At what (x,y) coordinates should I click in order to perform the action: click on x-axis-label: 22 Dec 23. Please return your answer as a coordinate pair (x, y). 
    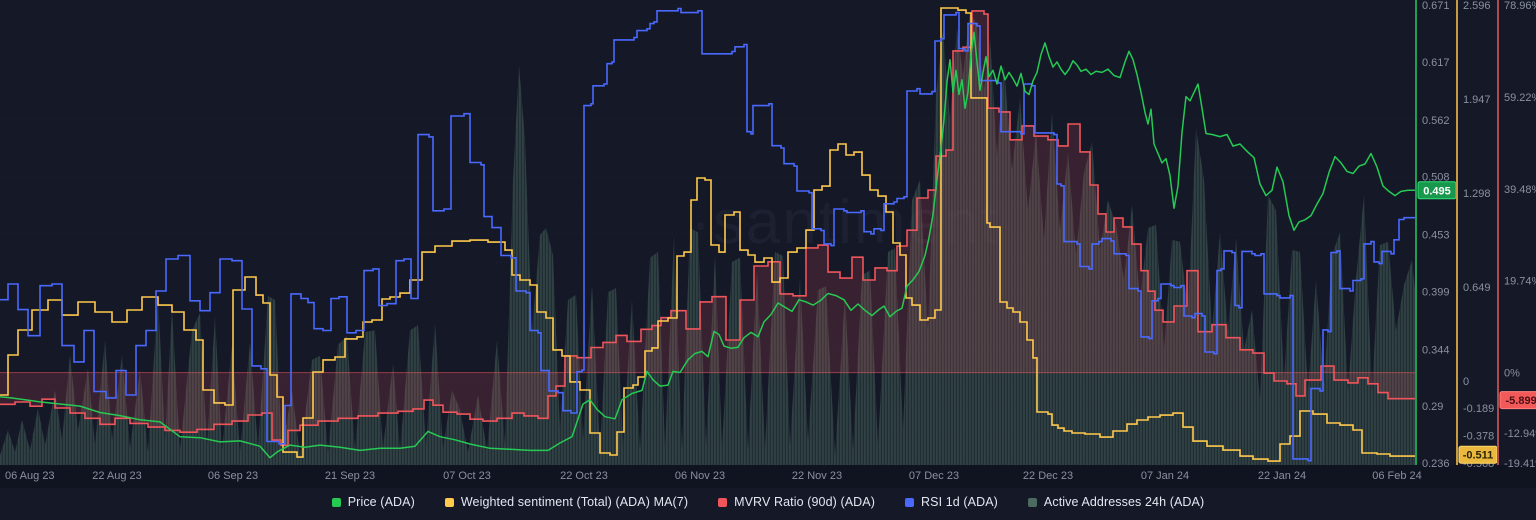
    Looking at the image, I should click on (1048, 476).